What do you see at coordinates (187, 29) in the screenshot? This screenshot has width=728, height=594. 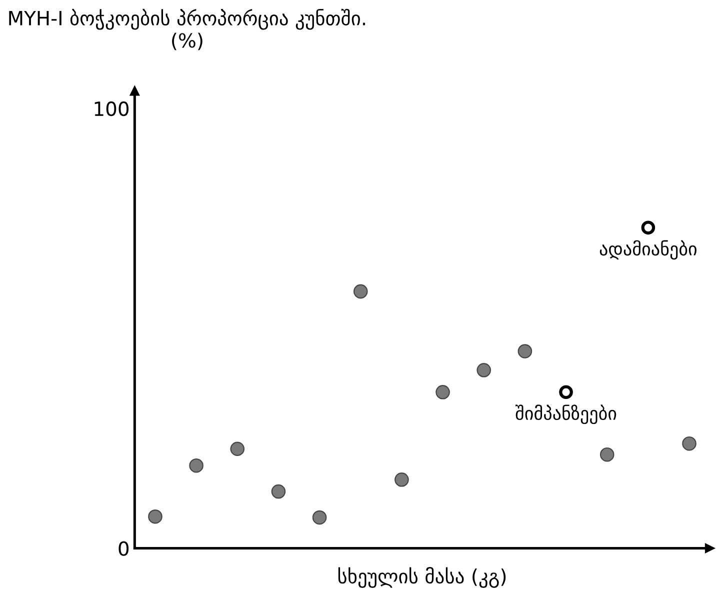 I see `y-axis-title: MYH-I ბოჭკოების პროპორცია კუნთში. (%)` at bounding box center [187, 29].